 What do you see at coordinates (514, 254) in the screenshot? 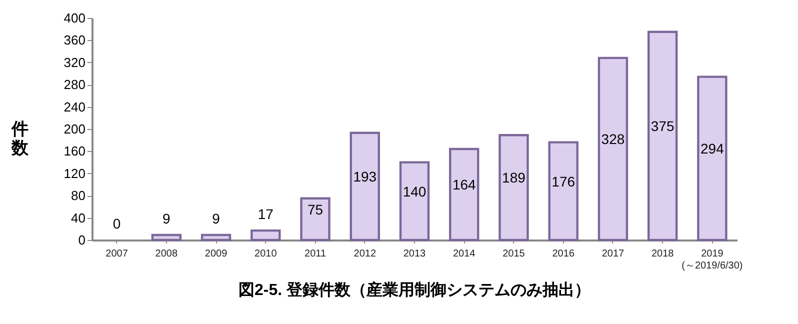
I see `x-tick-label: 2015` at bounding box center [514, 254].